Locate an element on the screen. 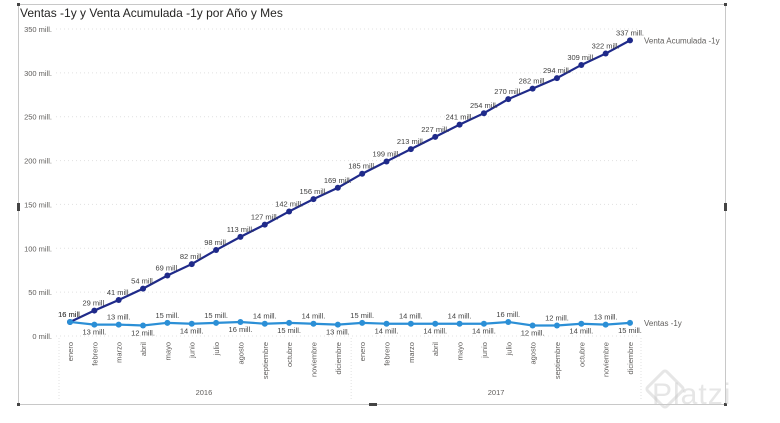 This screenshot has height=423, width=780. year-label: 2016 is located at coordinates (204, 392).